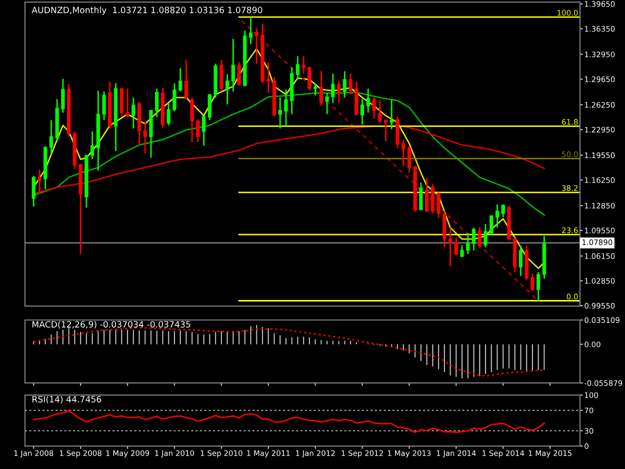  I want to click on chart-title: RSI(14) 44.7456, so click(67, 400).